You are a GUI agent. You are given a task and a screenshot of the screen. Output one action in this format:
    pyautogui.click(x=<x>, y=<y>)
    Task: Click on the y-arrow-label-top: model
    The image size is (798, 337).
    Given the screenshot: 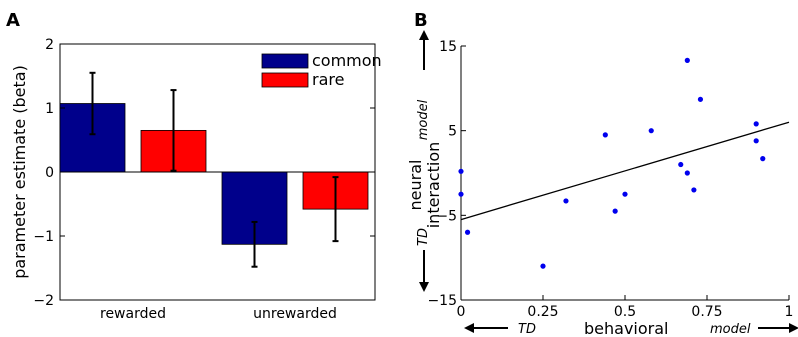 What is the action you would take?
    pyautogui.click(x=423, y=119)
    